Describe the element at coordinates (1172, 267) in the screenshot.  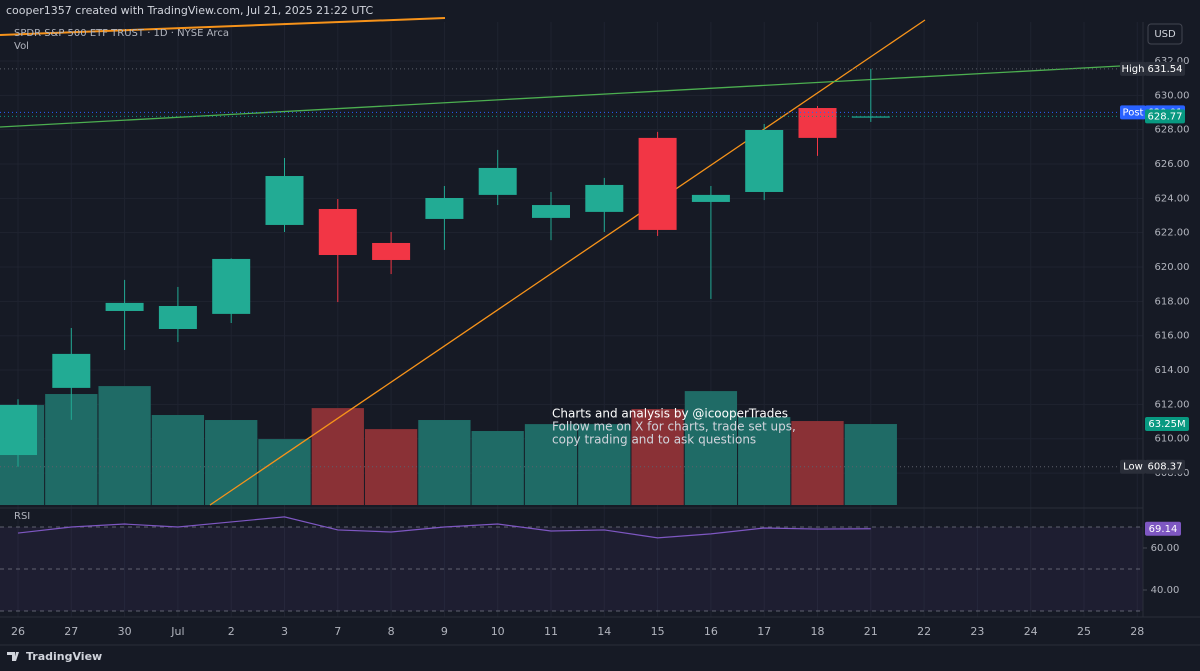
I see `y-tick-label: 620.00` at that location.